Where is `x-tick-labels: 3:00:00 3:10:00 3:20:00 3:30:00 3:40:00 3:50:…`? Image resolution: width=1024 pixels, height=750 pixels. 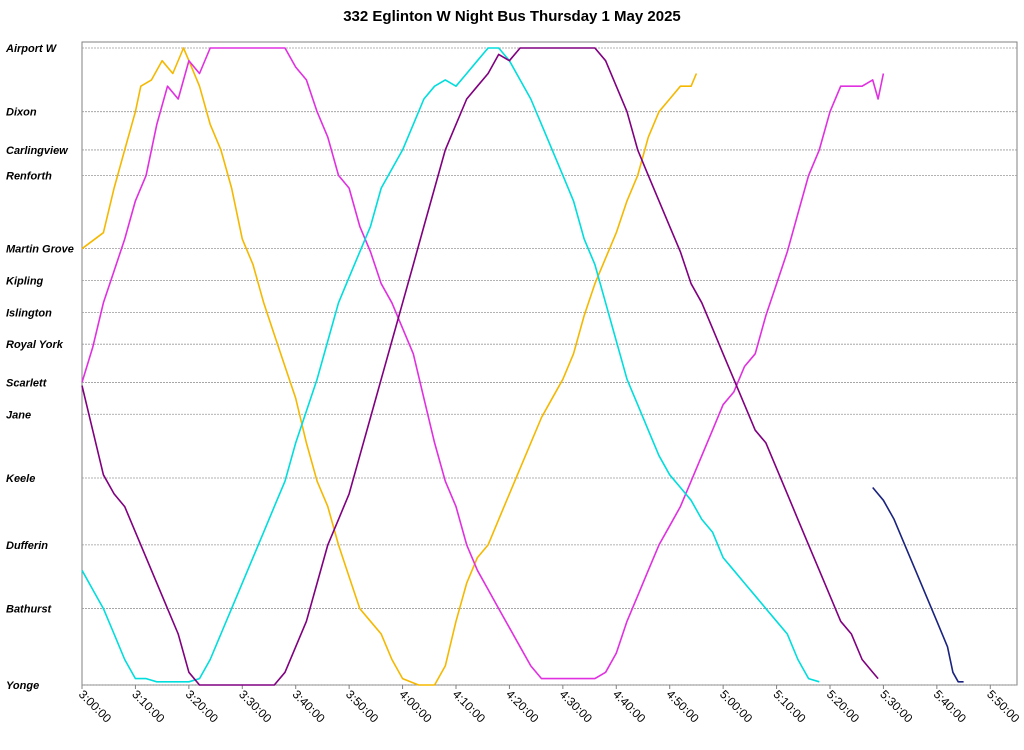
x-tick-labels: 3:00:00 3:10:00 3:20:00 3:30:00 3:40:00 3:50:… is located at coordinates (549, 706).